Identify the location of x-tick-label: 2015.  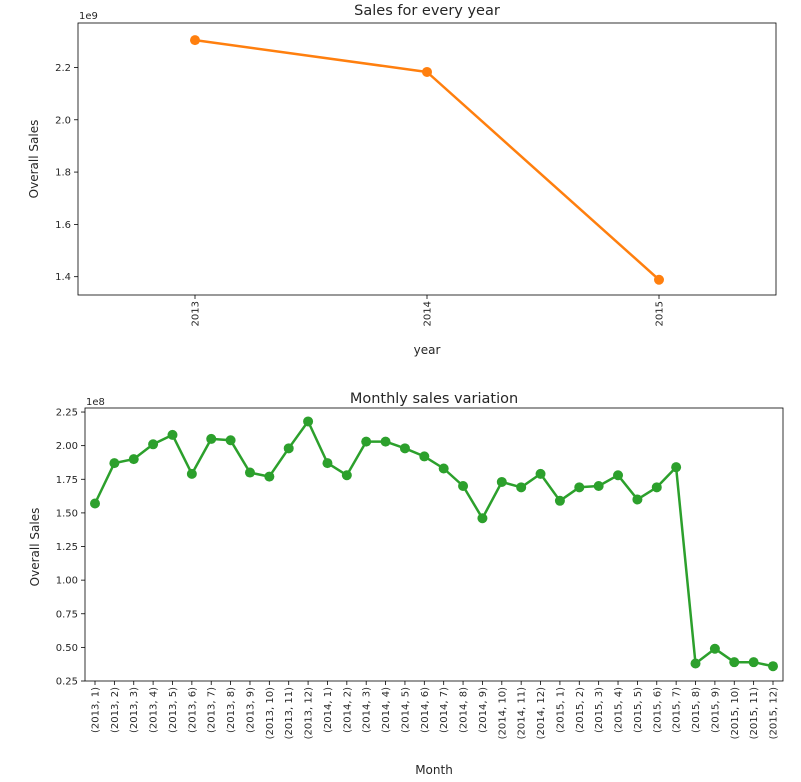
(660, 313).